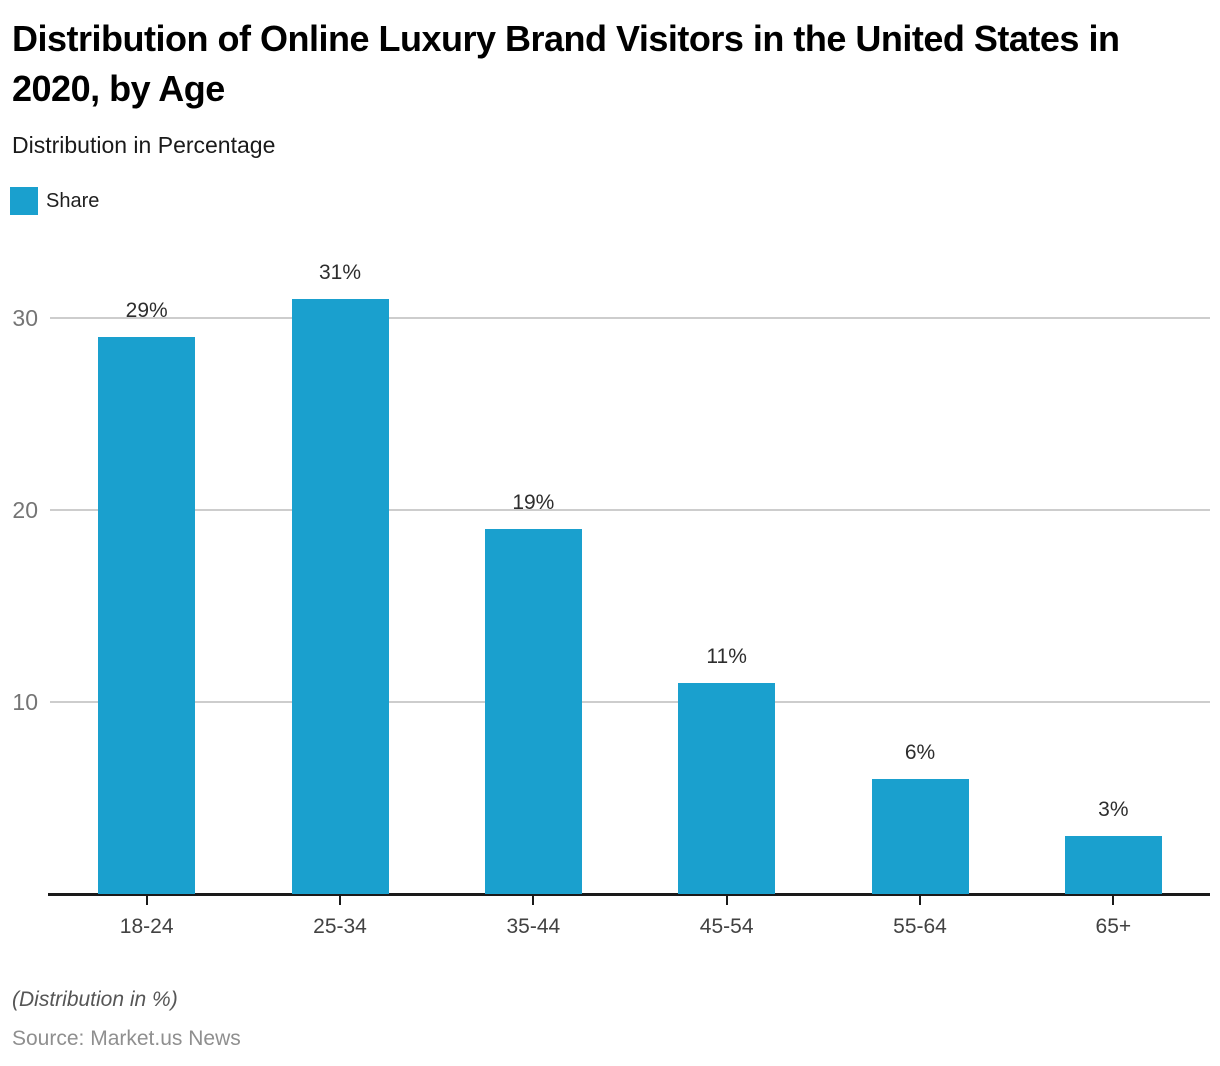  What do you see at coordinates (920, 752) in the screenshot?
I see `bar-value-label: 6%` at bounding box center [920, 752].